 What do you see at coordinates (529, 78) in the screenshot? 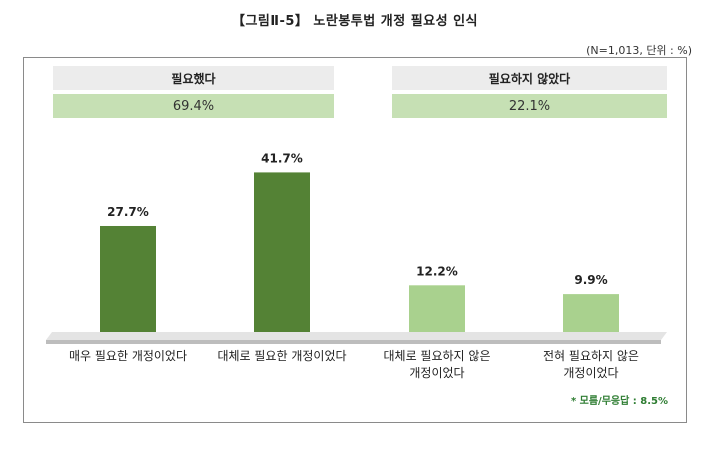
I see `group-header-not-needed: 필요하지 않았다` at bounding box center [529, 78].